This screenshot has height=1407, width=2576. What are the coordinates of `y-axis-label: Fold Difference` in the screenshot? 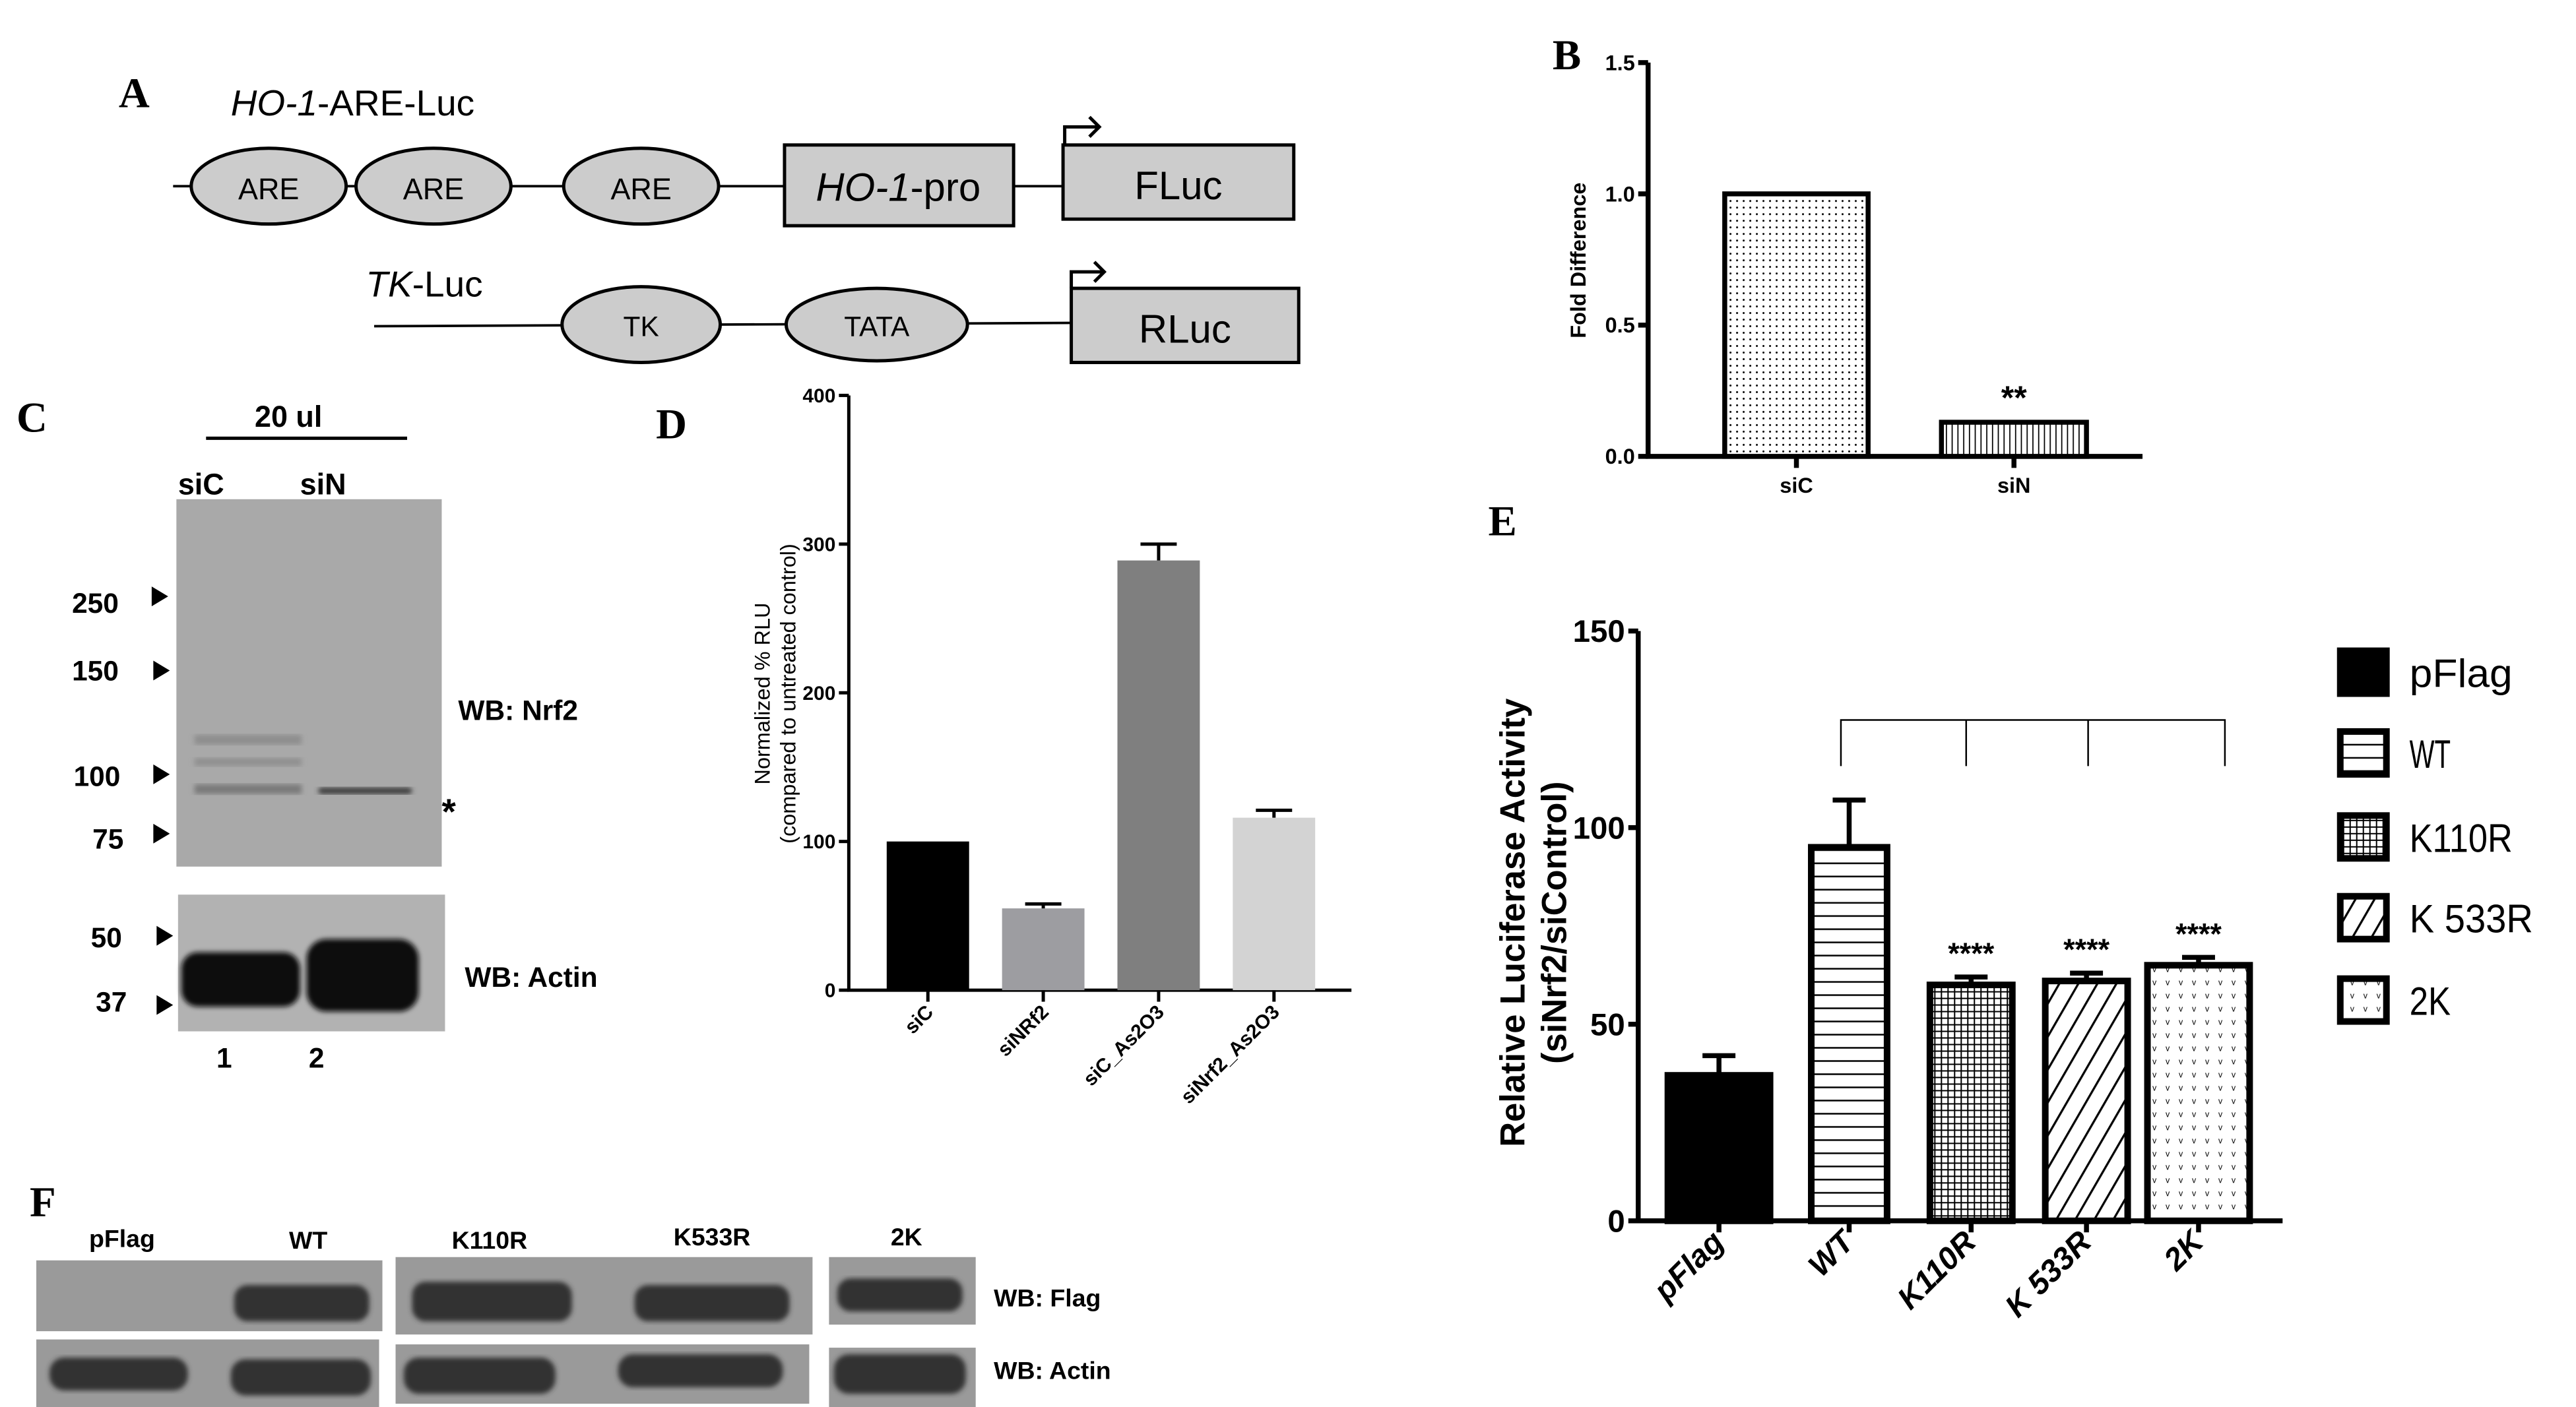 It's located at (1578, 260).